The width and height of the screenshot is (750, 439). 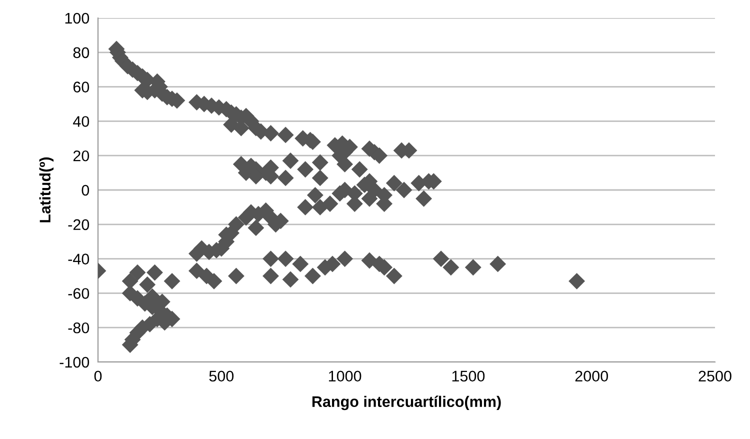 What do you see at coordinates (468, 376) in the screenshot?
I see `x-tick-label: 1500` at bounding box center [468, 376].